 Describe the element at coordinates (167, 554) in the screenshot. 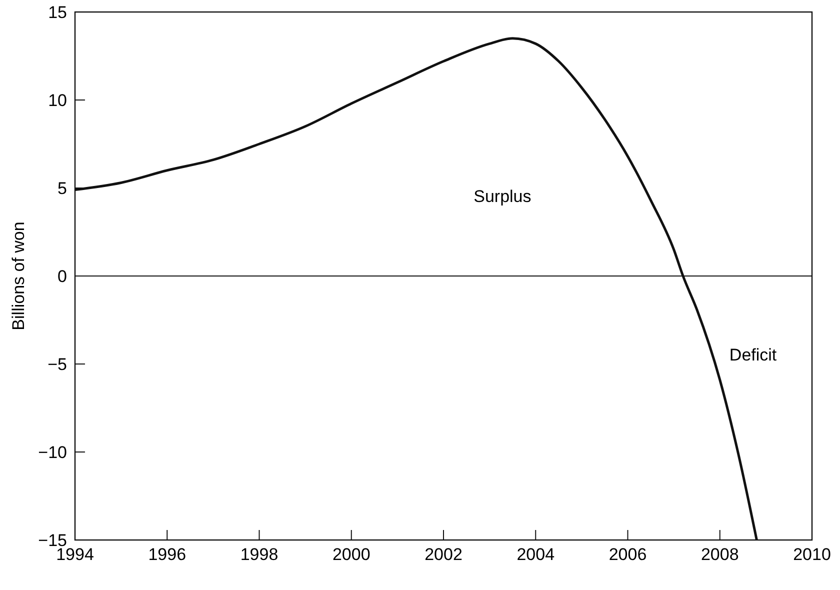

I see `x-tick-label: 1996` at that location.